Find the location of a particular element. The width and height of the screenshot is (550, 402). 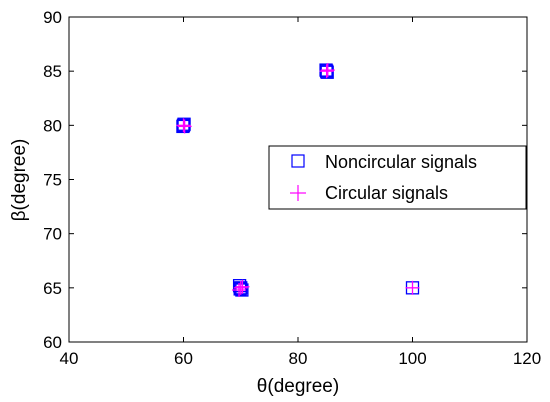

legend-box is located at coordinates (397, 177).